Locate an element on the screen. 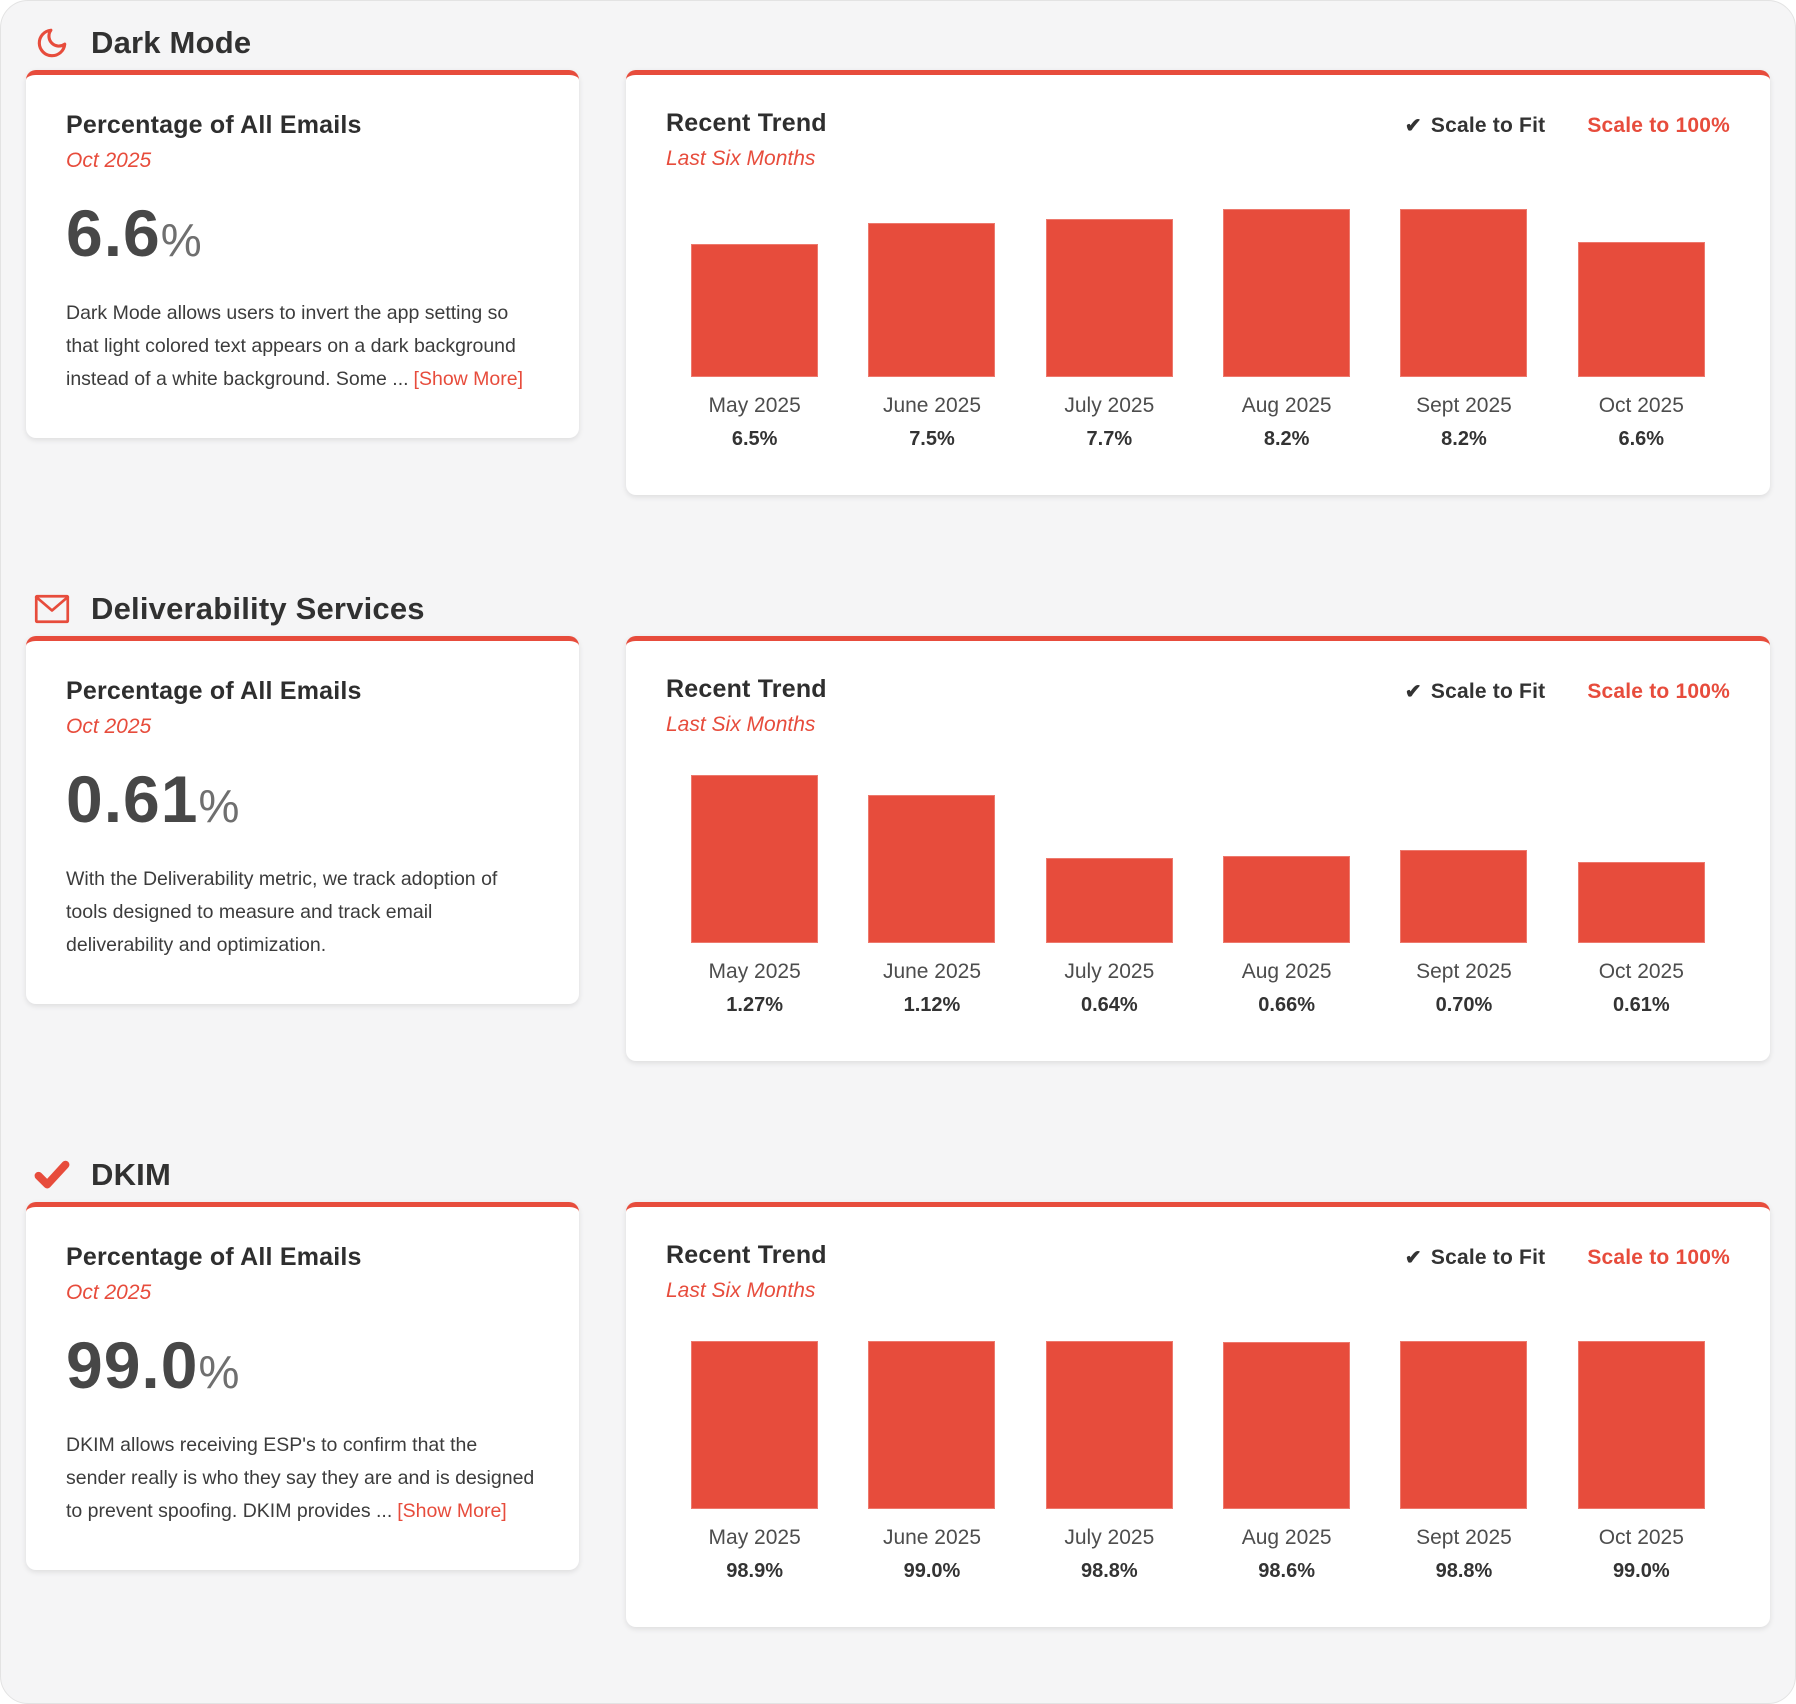 The height and width of the screenshot is (1704, 1796). chart-column: Sept 2025 98.8% is located at coordinates (1463, 1462).